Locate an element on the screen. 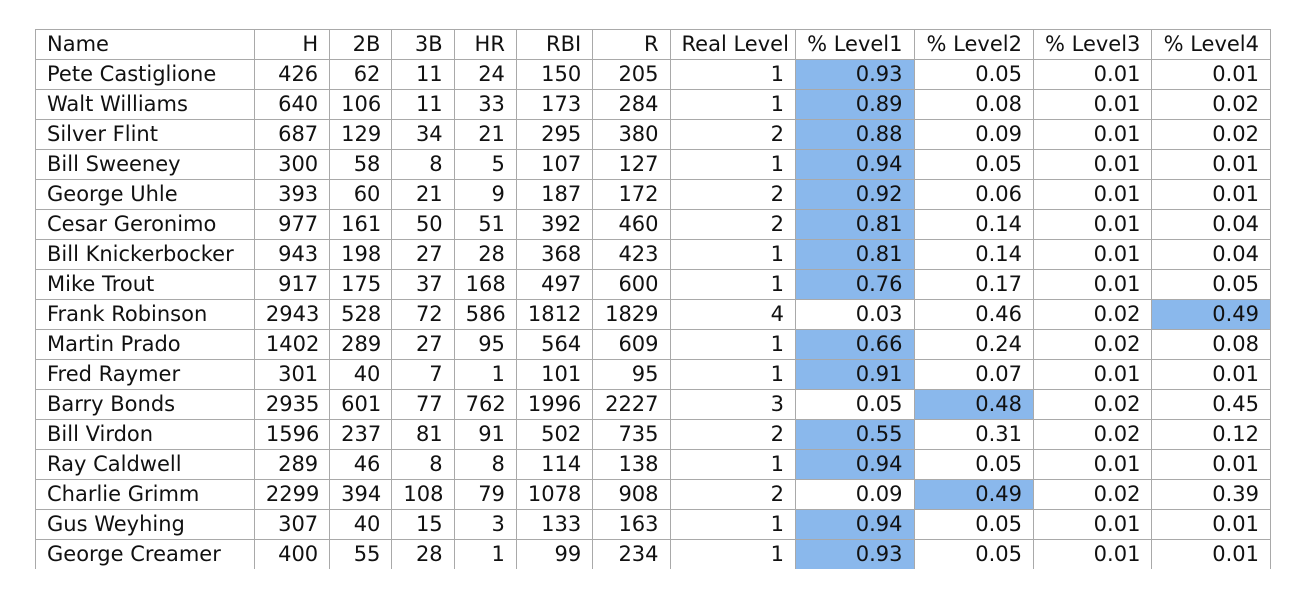  cell-3b: 15 is located at coordinates (423, 524).